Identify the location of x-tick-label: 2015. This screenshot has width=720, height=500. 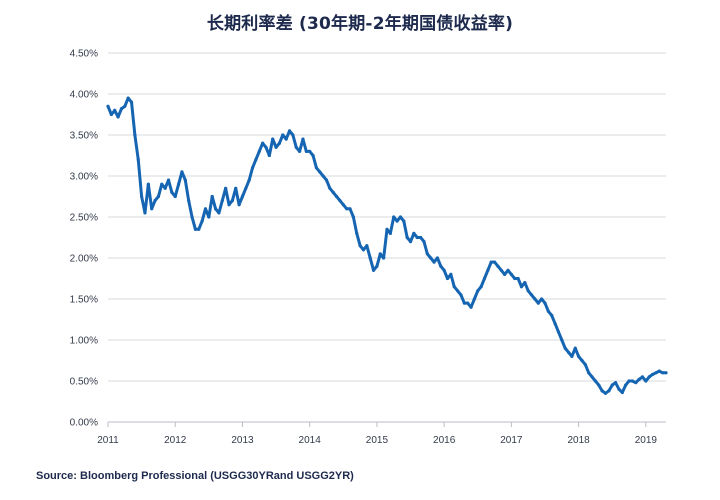
(377, 440).